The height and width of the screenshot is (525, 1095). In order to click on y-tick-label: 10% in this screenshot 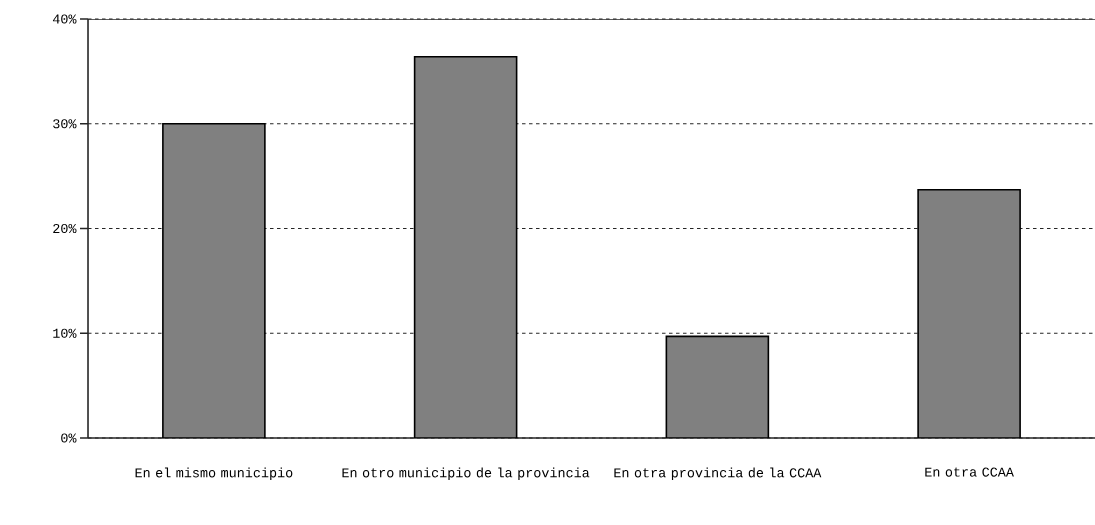, I will do `click(65, 333)`.